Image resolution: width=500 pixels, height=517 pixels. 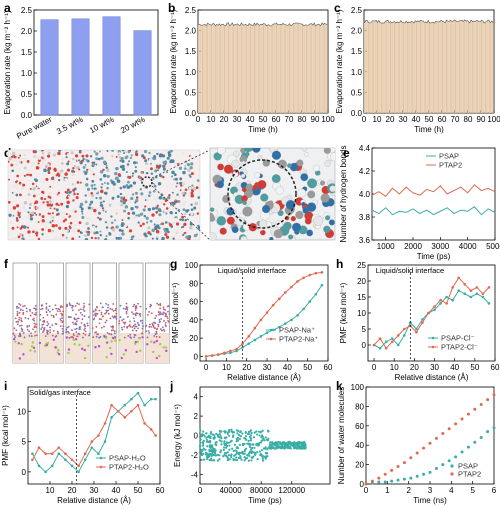 What do you see at coordinates (27, 73) in the screenshot?
I see `y-tick-label: 1.0` at bounding box center [27, 73].